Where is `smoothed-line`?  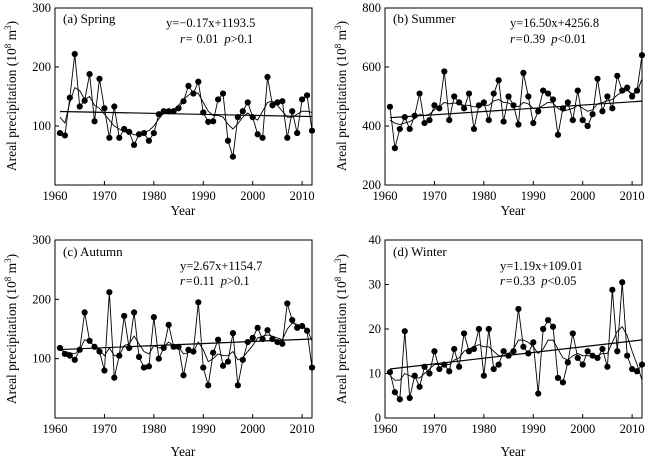 smoothed-line is located at coordinates (516, 353).